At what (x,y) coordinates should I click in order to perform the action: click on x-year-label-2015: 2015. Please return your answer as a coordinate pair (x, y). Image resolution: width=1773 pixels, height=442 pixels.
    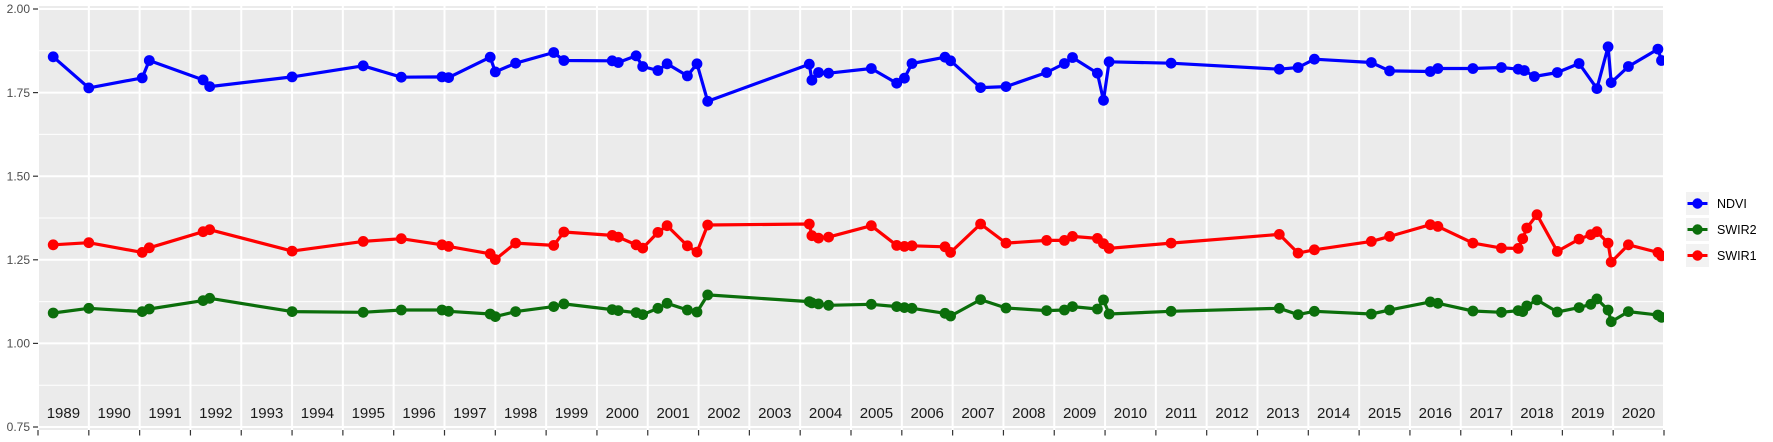
    Looking at the image, I should click on (1384, 413).